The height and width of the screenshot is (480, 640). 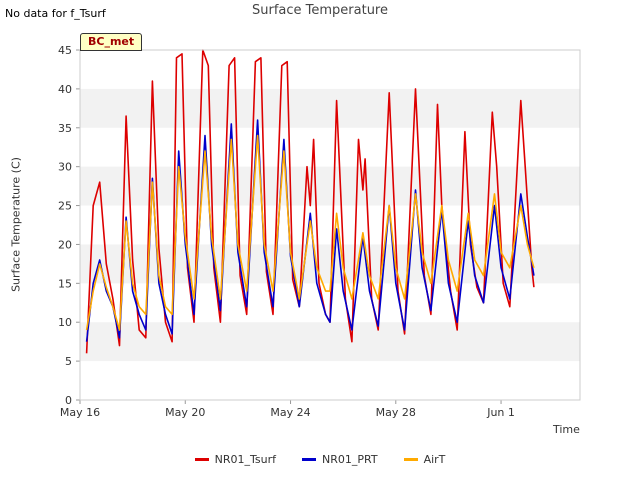 What do you see at coordinates (65, 283) in the screenshot?
I see `y-tick-label: 15` at bounding box center [65, 283].